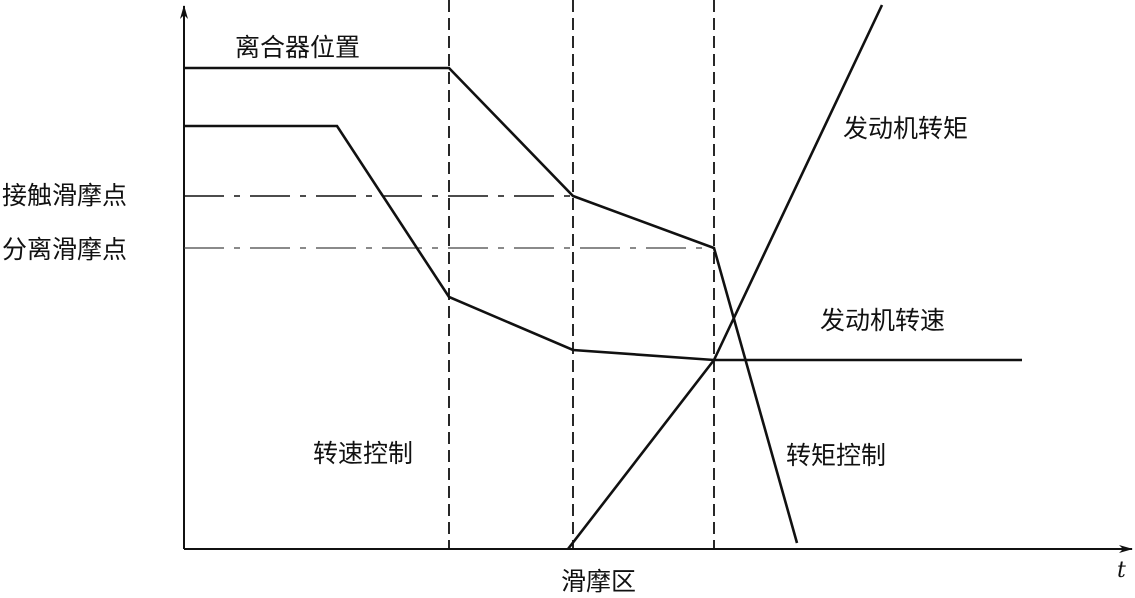 The image size is (1135, 598). I want to click on clutch-position-label: 离合器位置, so click(298, 47).